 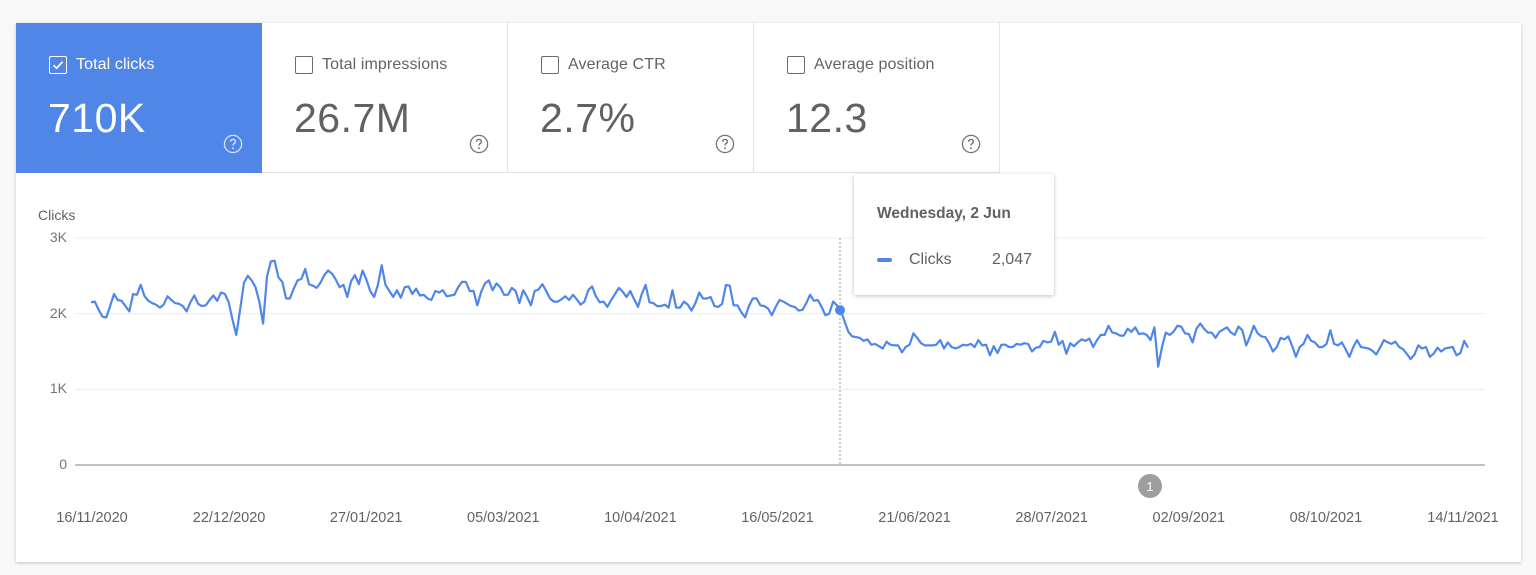 What do you see at coordinates (1051, 518) in the screenshot?
I see `x-tick-label: 28/07/2021` at bounding box center [1051, 518].